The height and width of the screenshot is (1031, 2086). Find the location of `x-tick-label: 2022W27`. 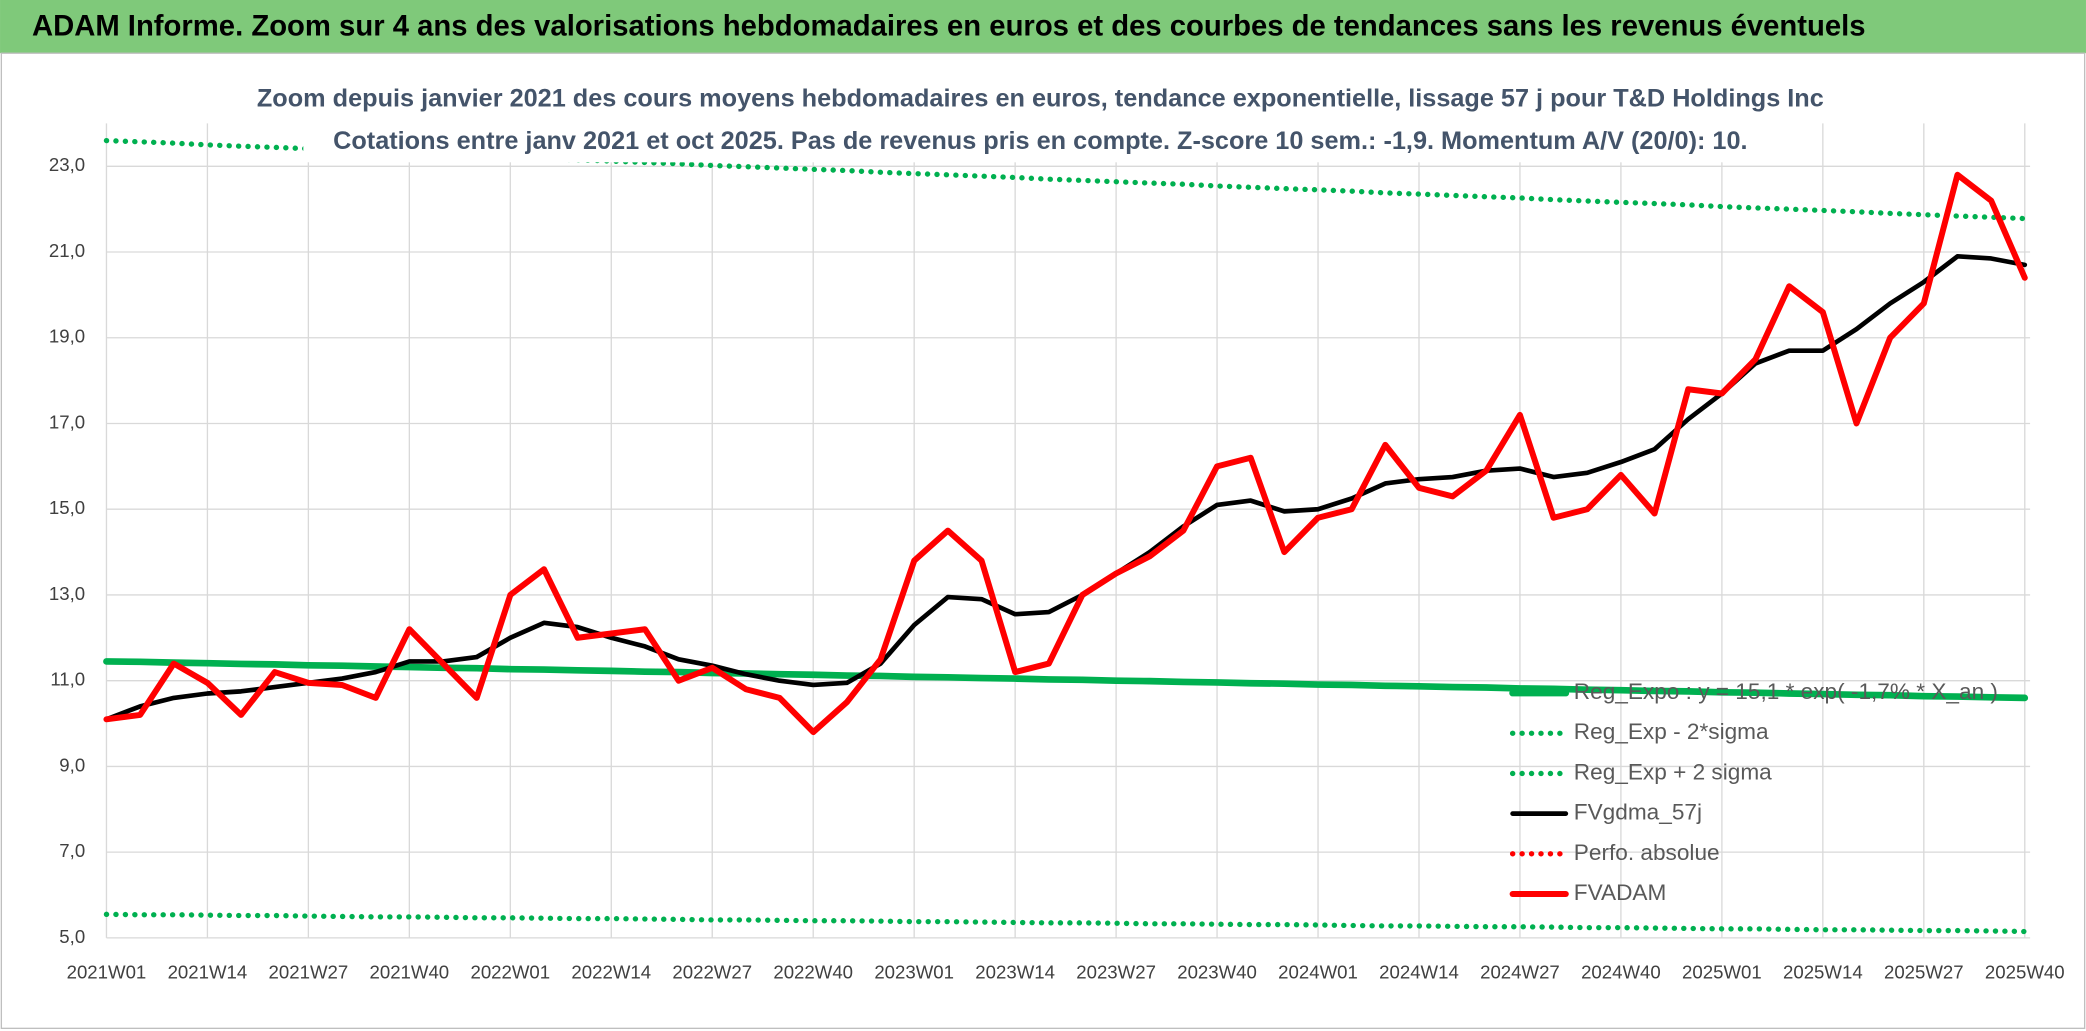

x-tick-label: 2022W27 is located at coordinates (712, 972).